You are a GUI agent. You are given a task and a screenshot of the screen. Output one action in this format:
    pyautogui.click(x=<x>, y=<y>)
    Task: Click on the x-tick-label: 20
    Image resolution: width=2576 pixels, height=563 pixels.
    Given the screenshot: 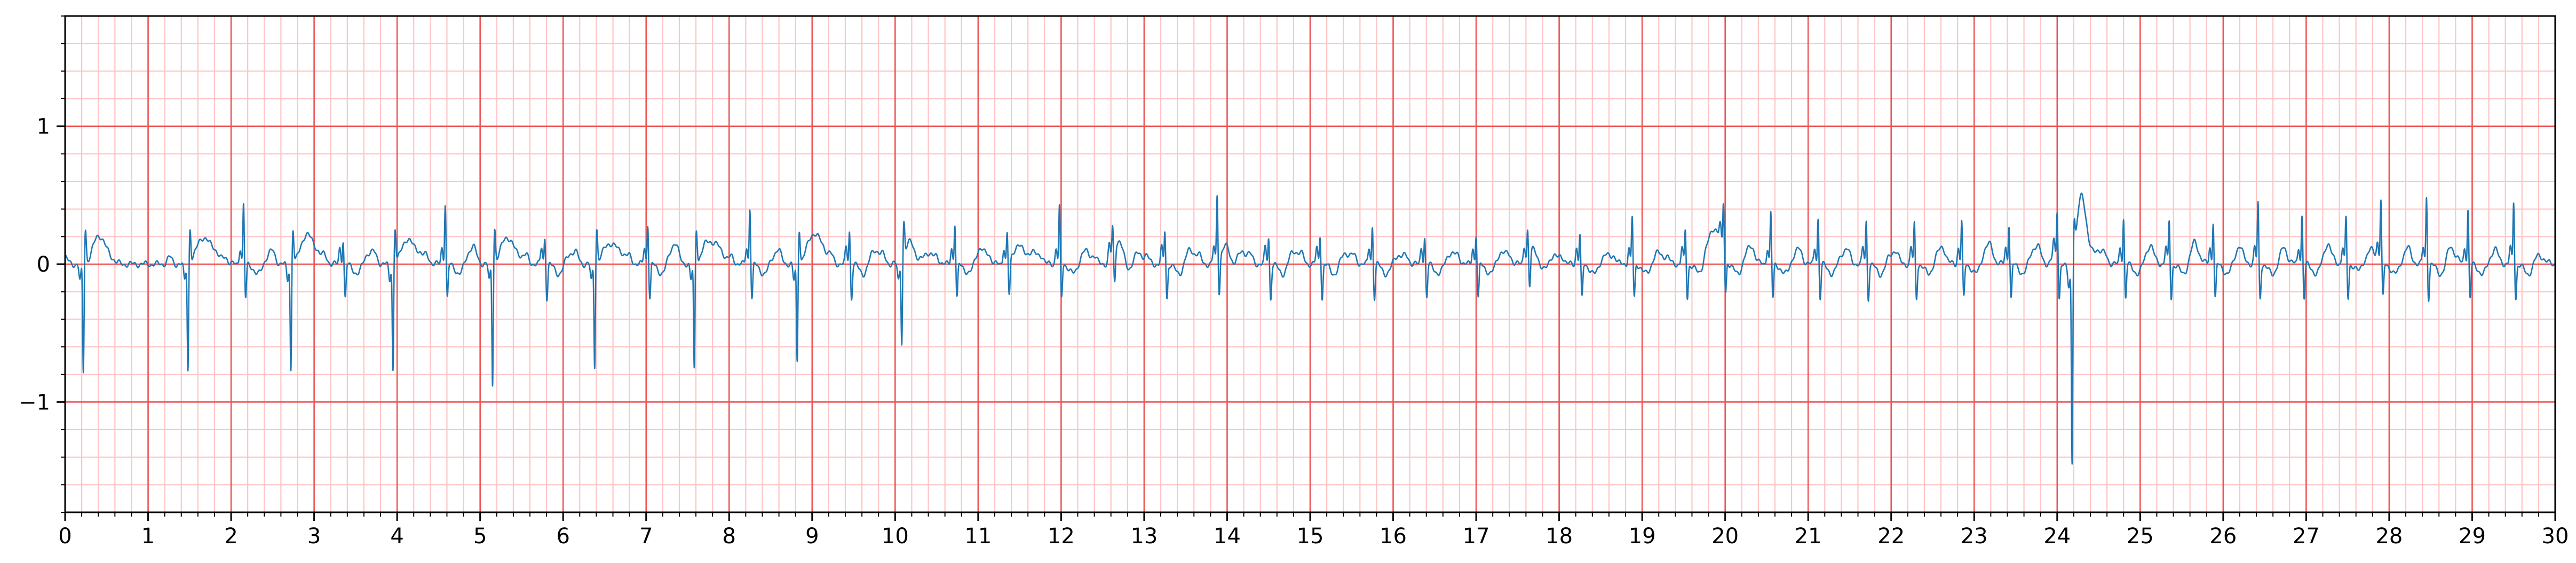 What is the action you would take?
    pyautogui.click(x=1725, y=536)
    